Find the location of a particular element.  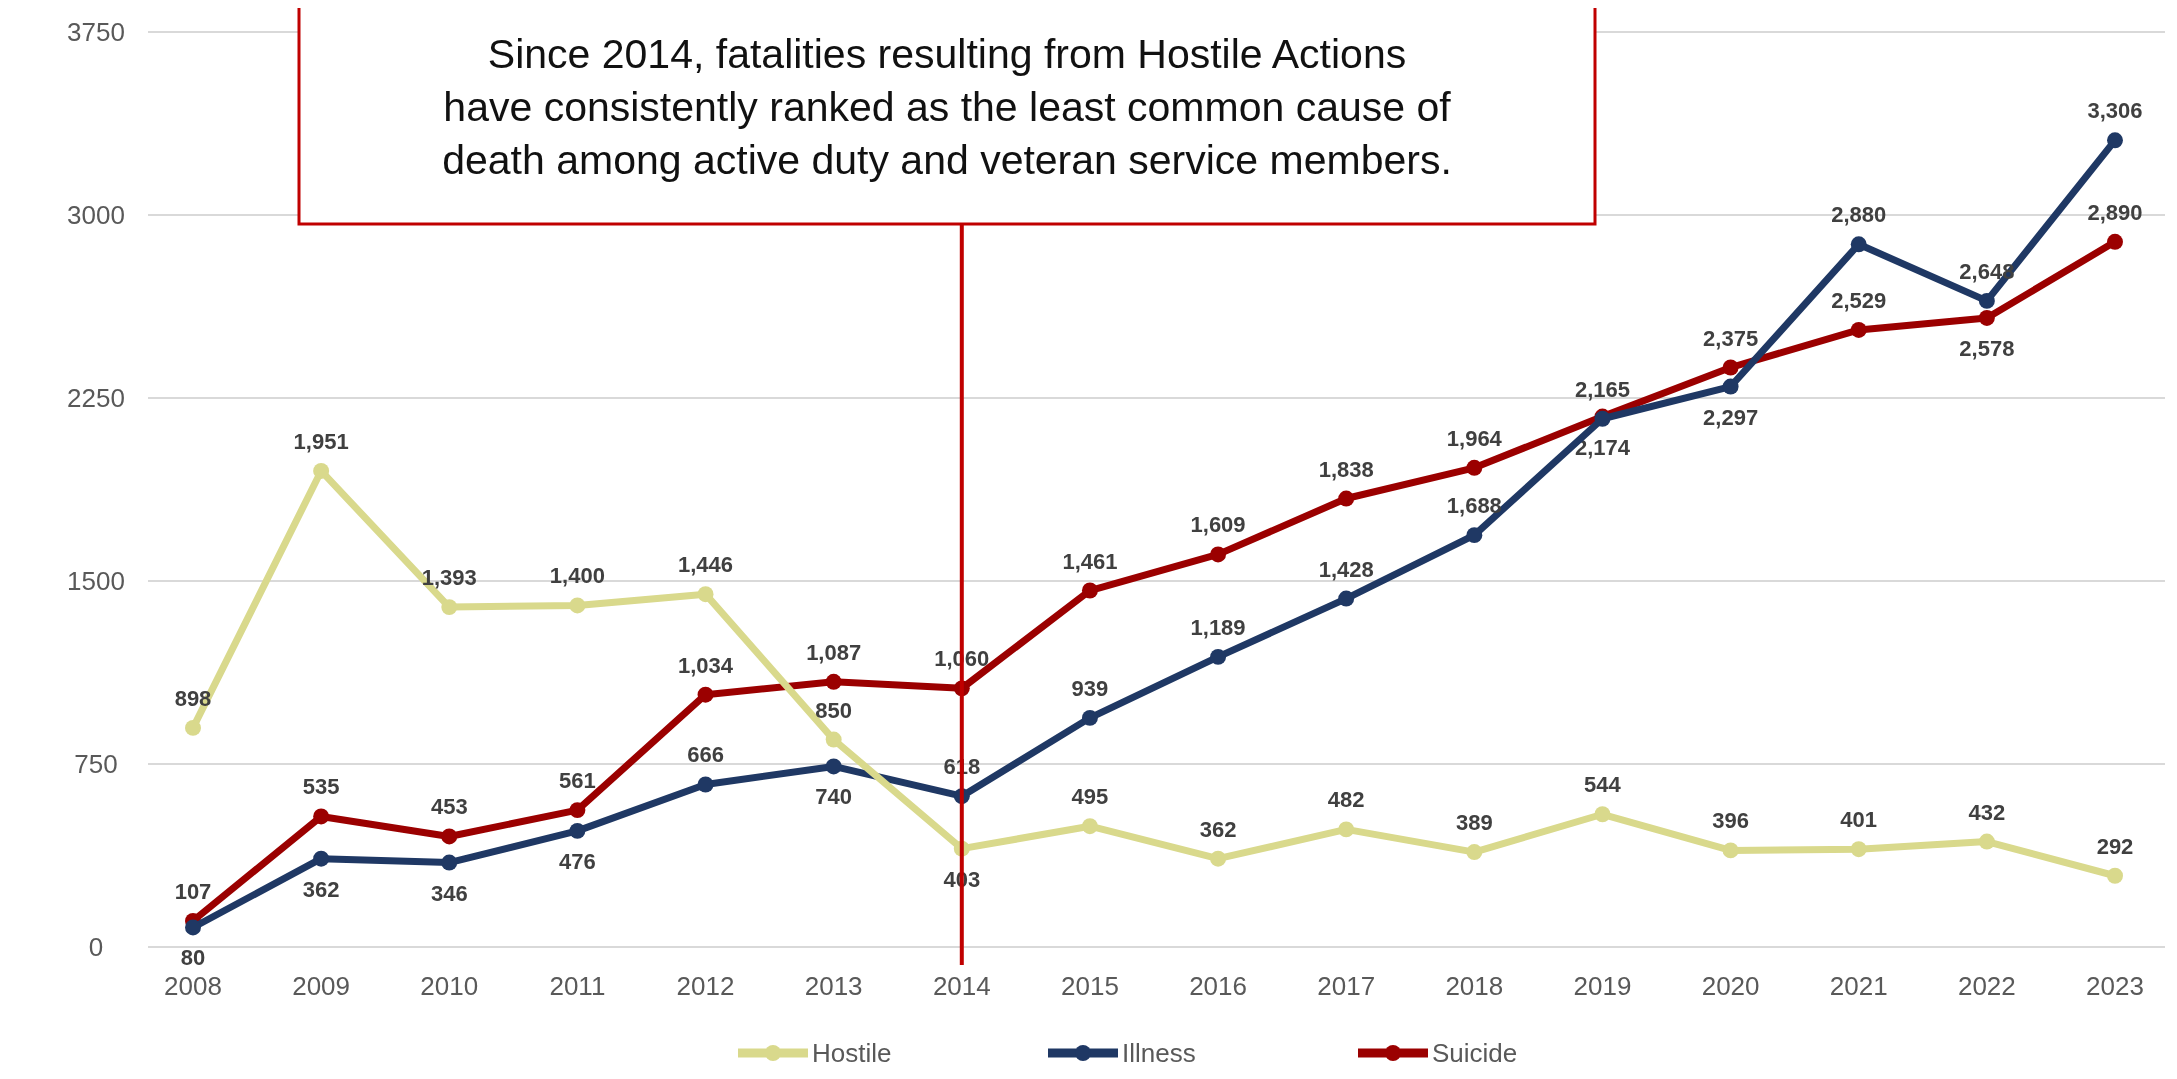

data-label: 3,306 is located at coordinates (2115, 111).